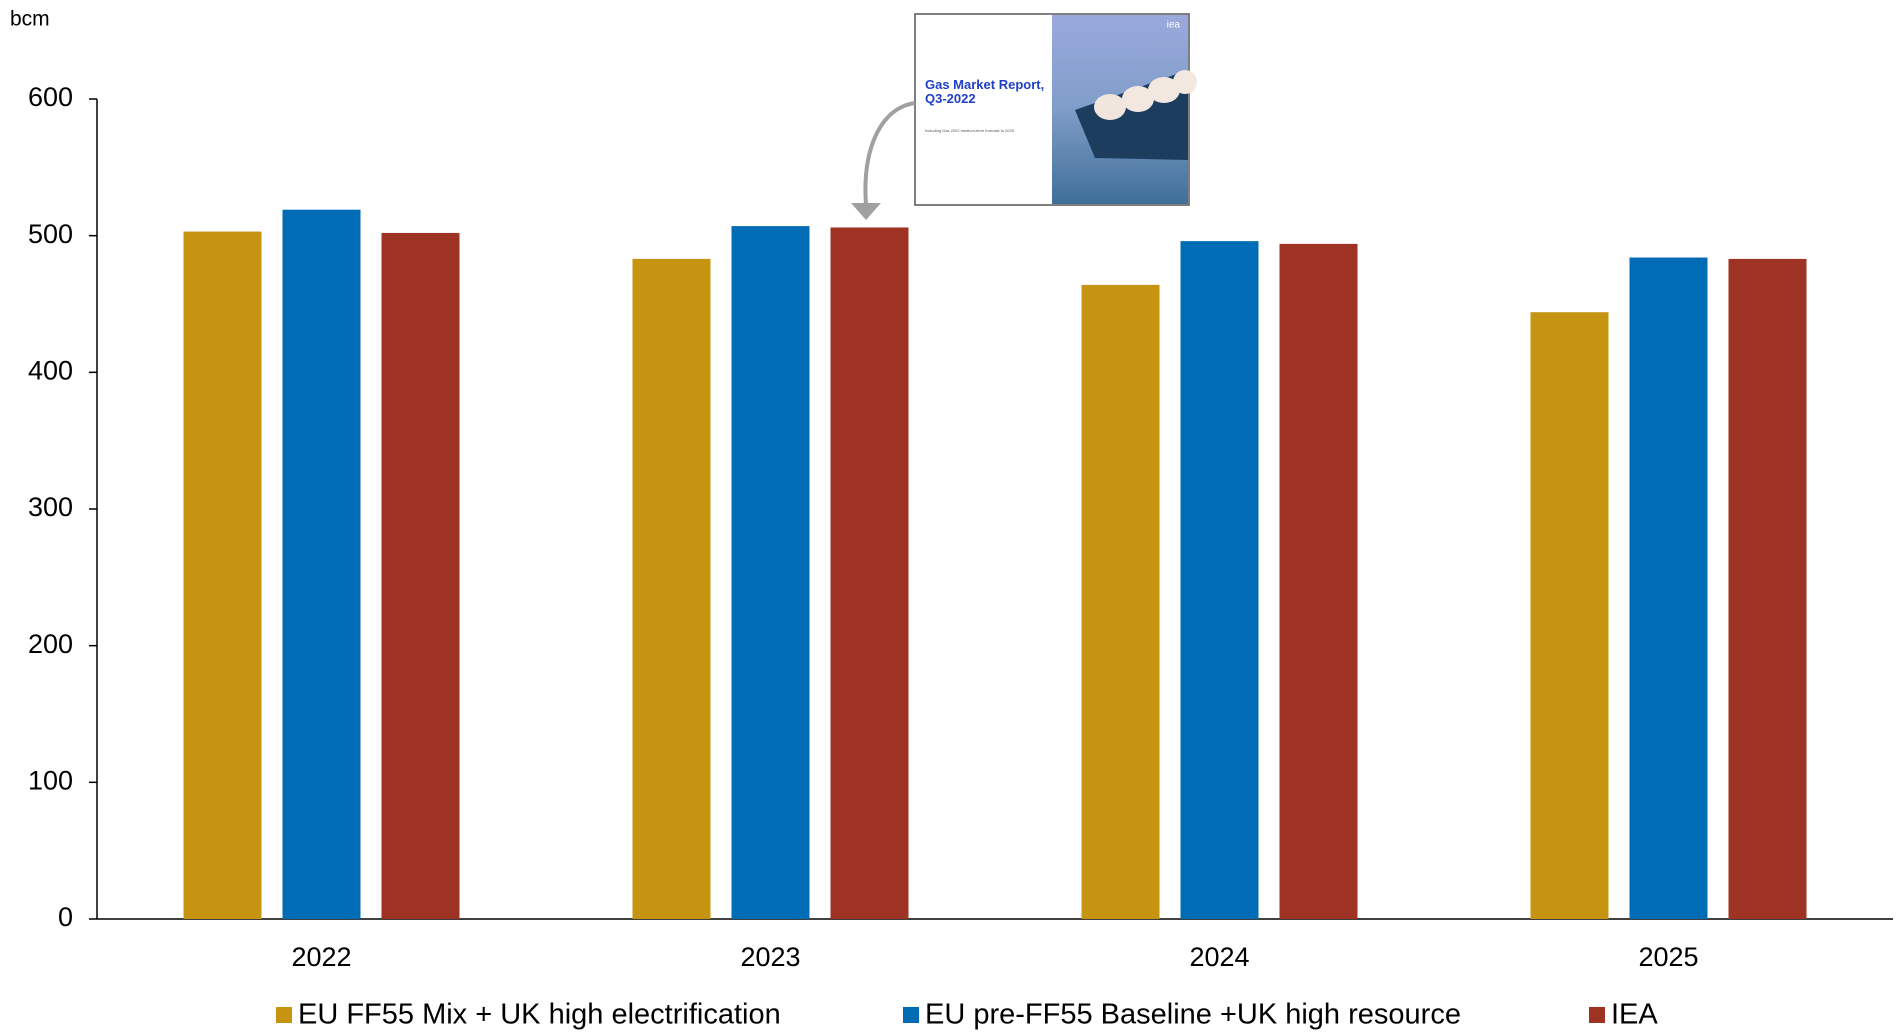 The width and height of the screenshot is (1898, 1034). What do you see at coordinates (1219, 957) in the screenshot?
I see `x-tick-label: 2024` at bounding box center [1219, 957].